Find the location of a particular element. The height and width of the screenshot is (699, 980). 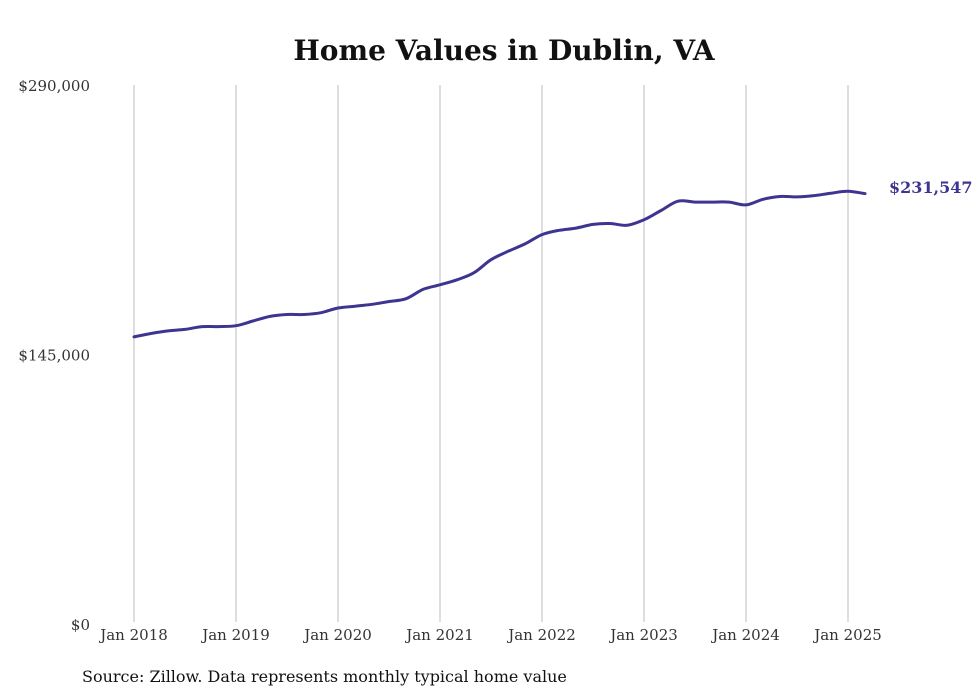

x-tick-label: Jan 2021 is located at coordinates (439, 635).